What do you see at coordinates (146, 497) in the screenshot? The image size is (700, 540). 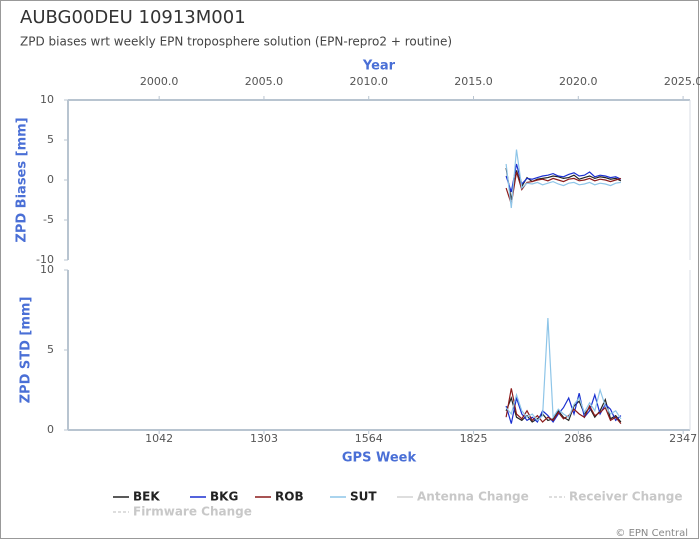 I see `legend-label: BEK` at bounding box center [146, 497].